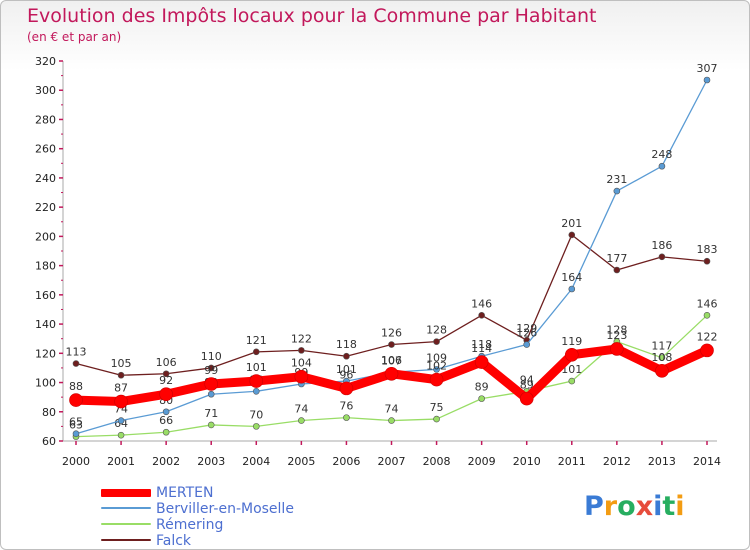 The height and width of the screenshot is (550, 750). What do you see at coordinates (571, 369) in the screenshot?
I see `data-label-r-mering: 101` at bounding box center [571, 369].